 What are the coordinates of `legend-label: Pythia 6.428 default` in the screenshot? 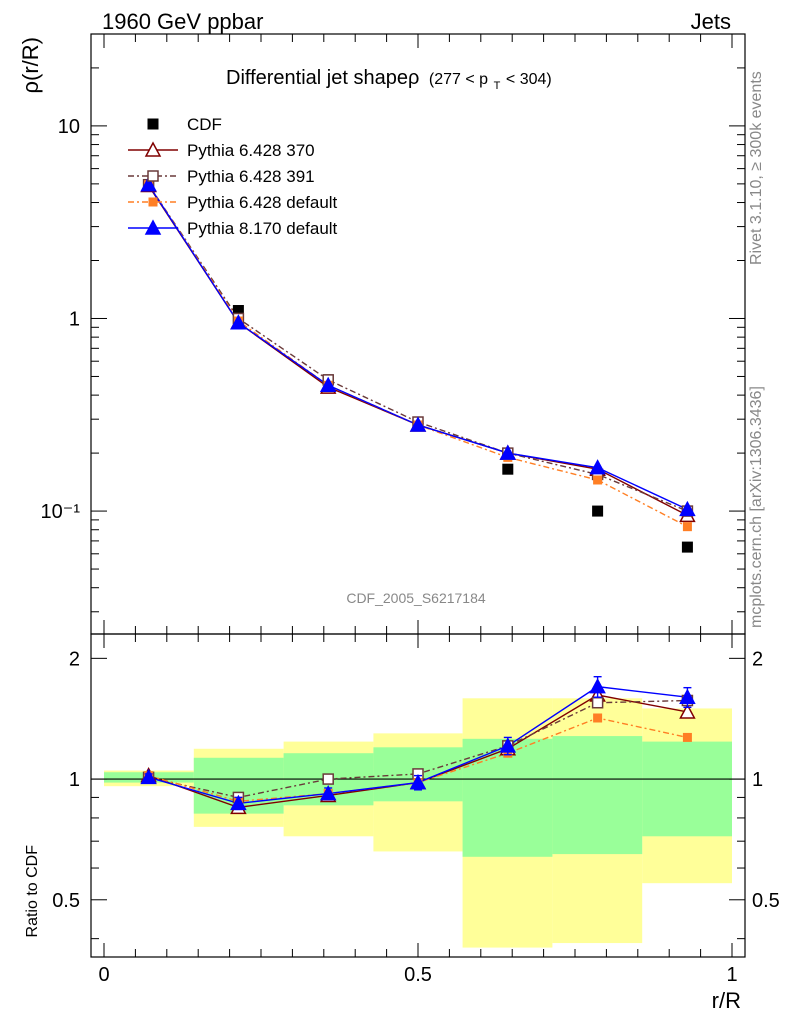 It's located at (262, 202).